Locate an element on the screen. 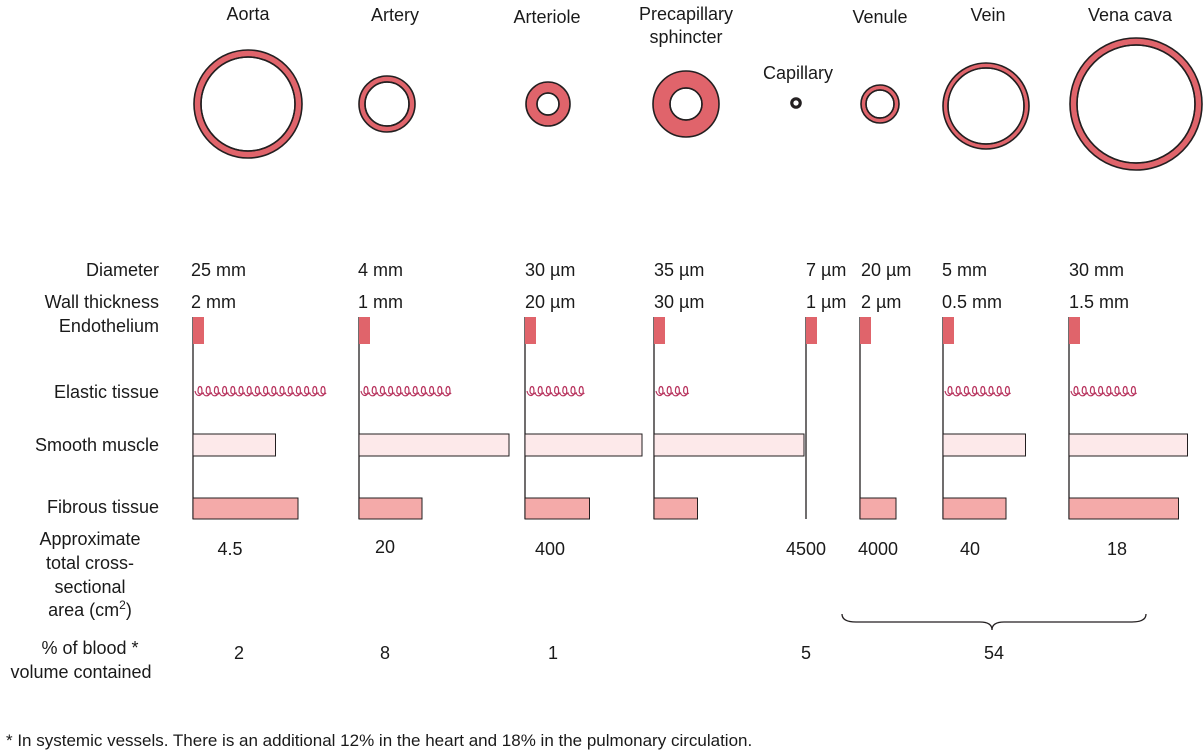 This screenshot has width=1204, height=753. smooth-muscle-bar-precapillary-sphincter is located at coordinates (729, 445).